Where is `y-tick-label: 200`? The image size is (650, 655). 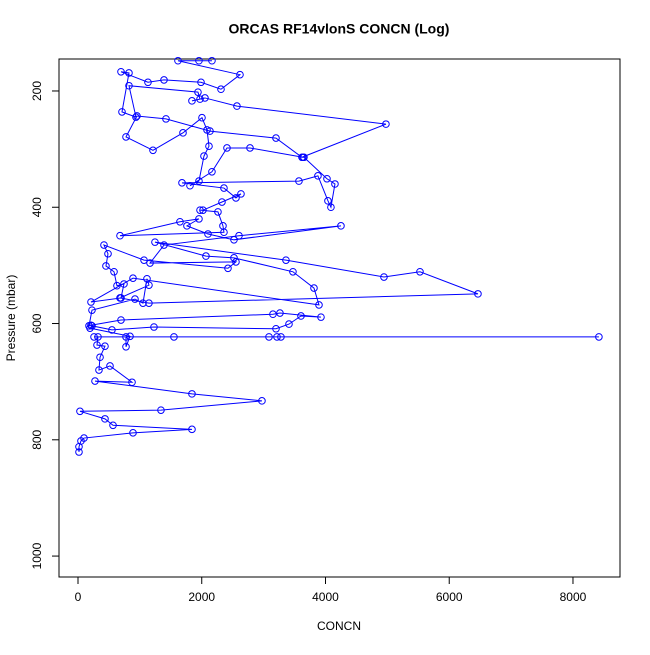 y-tick-label: 200 is located at coordinates (37, 91).